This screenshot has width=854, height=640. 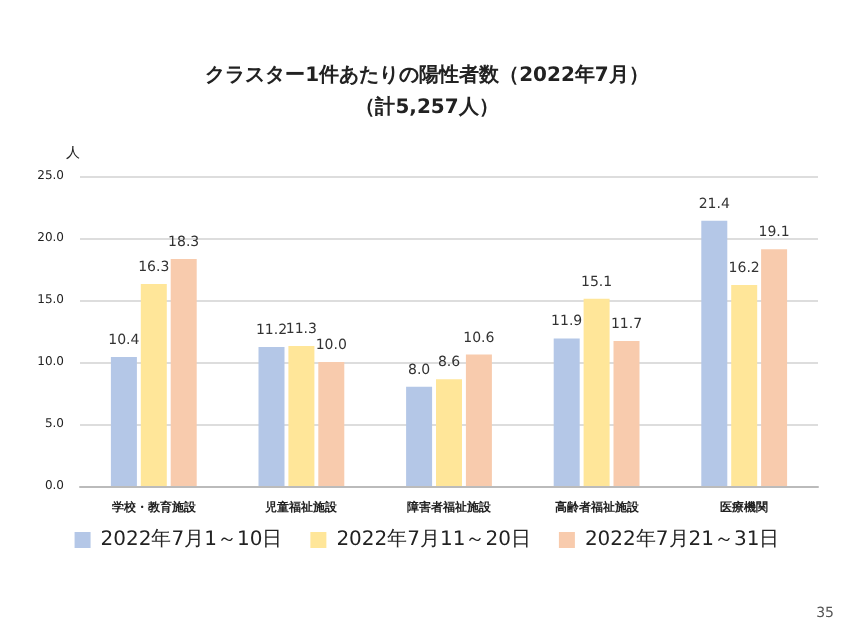 I want to click on legend-label: 2022年7月11～20日, so click(x=433, y=539).